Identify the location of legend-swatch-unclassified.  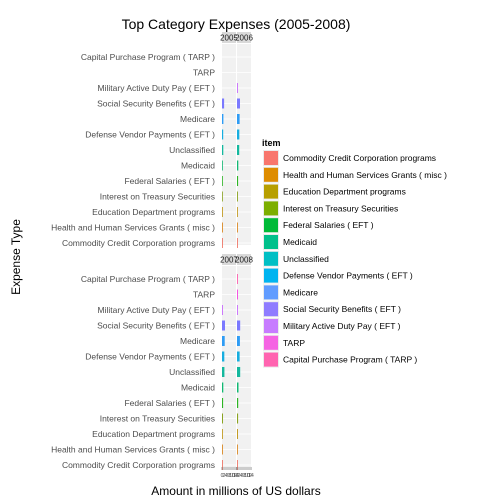
(271, 258).